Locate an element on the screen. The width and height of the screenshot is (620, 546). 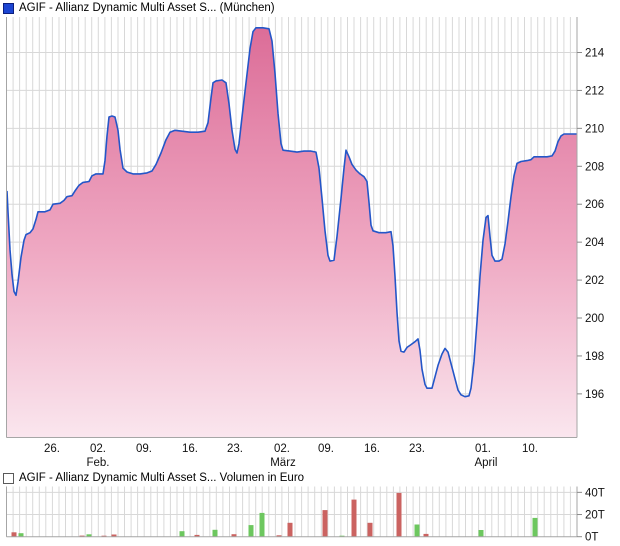
price-y-tick-label: 204 is located at coordinates (595, 243).